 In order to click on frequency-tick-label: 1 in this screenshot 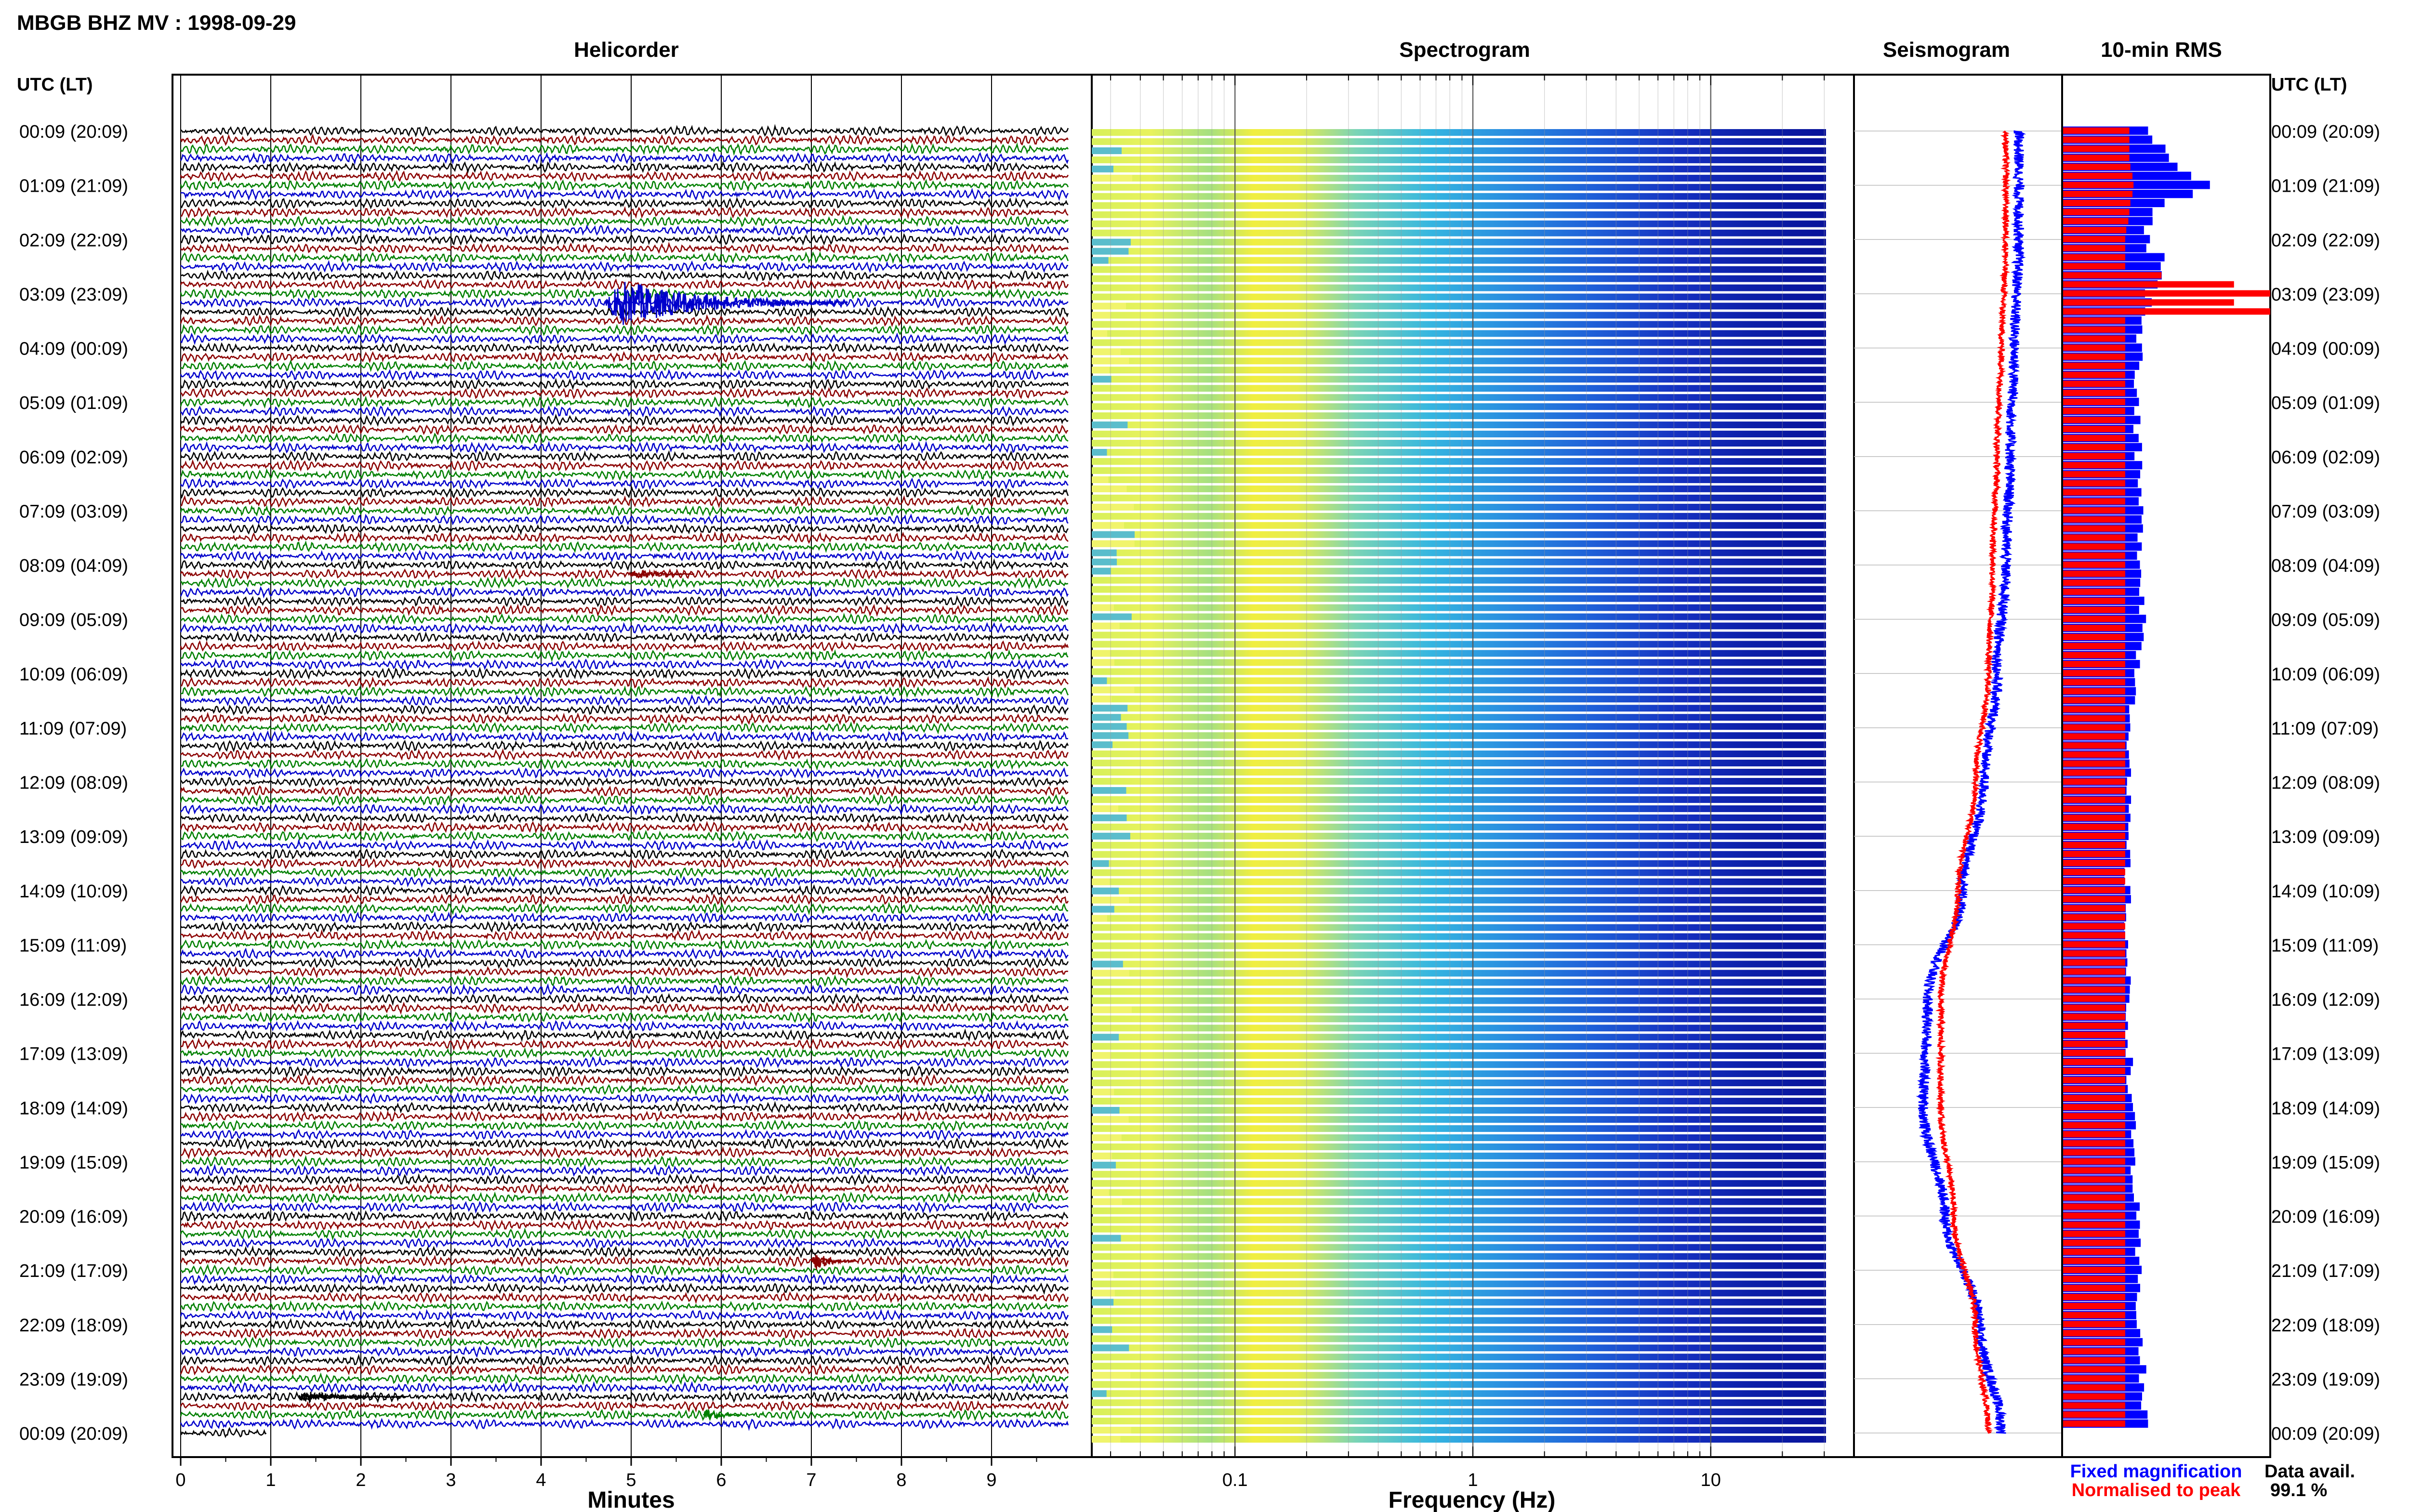, I will do `click(1473, 1480)`.